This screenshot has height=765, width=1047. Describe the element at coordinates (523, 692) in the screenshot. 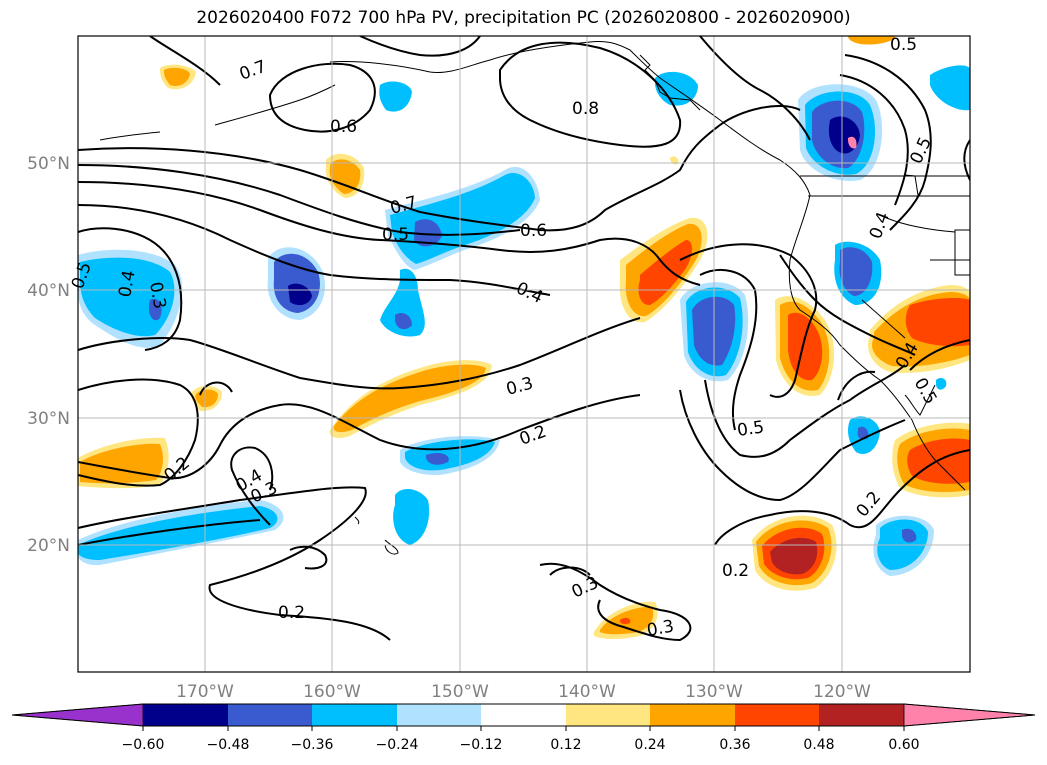

I see `longitude-labels: 170°W 160°W 150°W 140°W 130°W 120°W` at that location.